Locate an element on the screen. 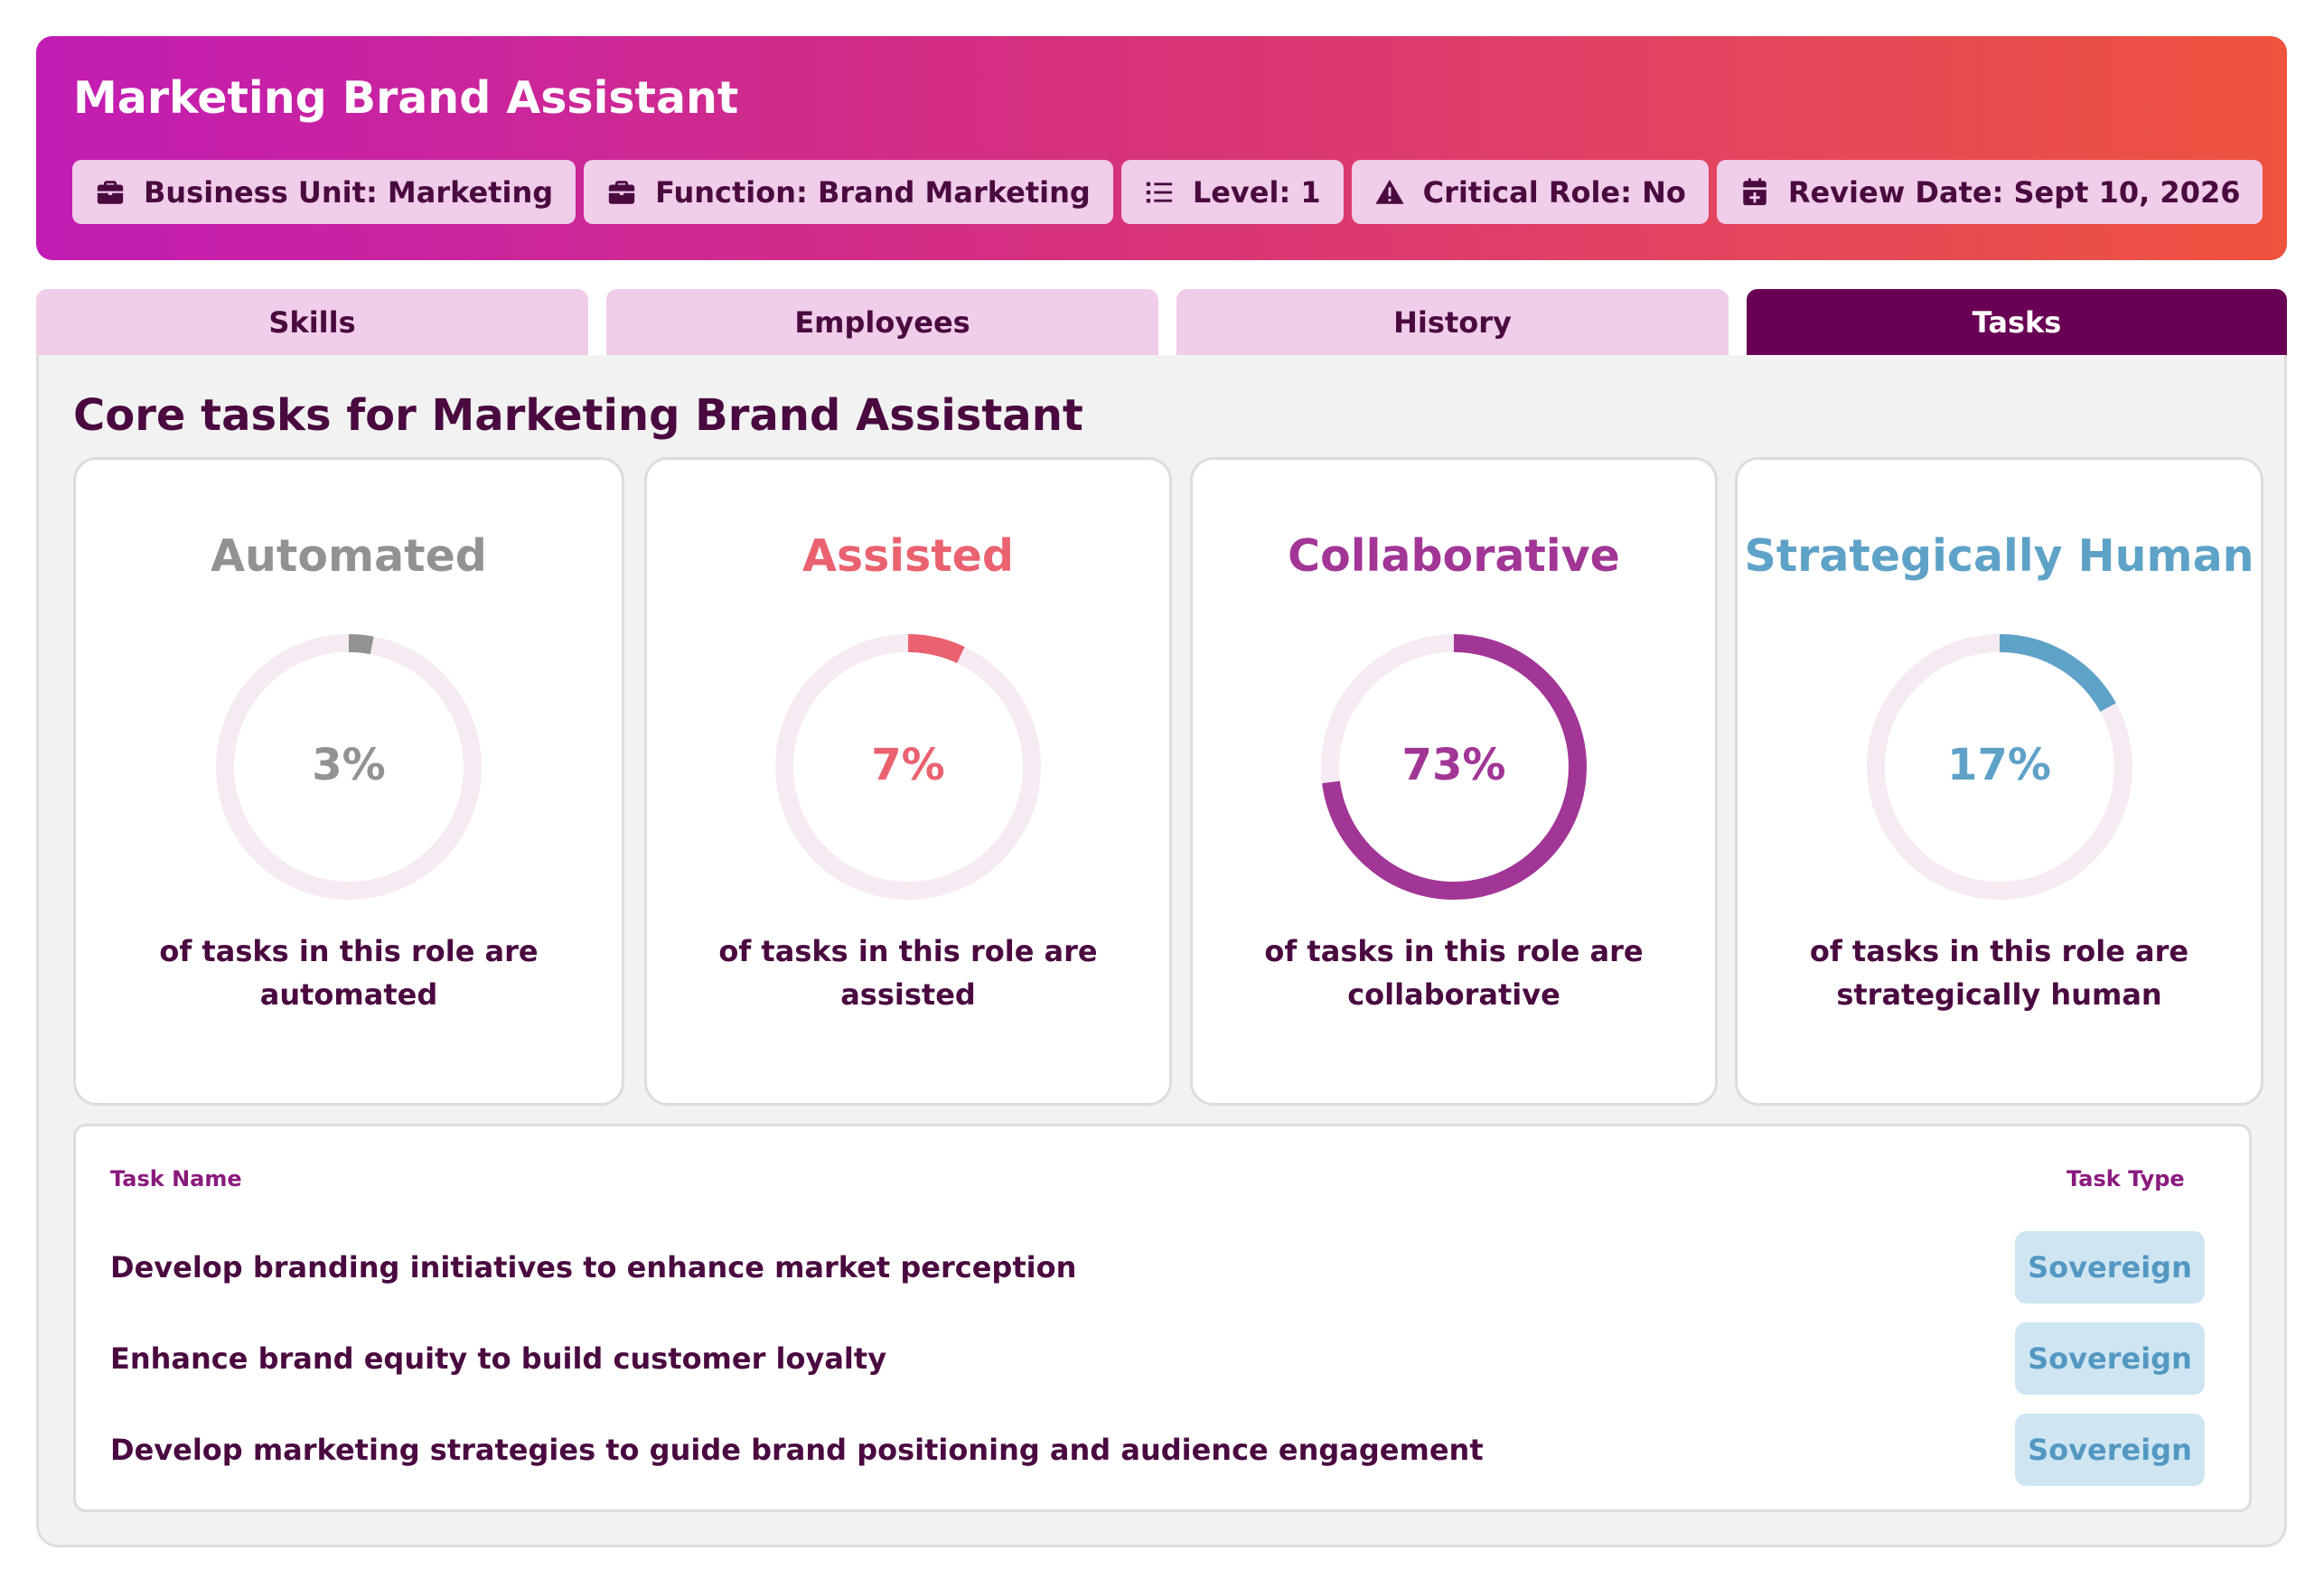  chip-level: Level: 1 is located at coordinates (1232, 192).